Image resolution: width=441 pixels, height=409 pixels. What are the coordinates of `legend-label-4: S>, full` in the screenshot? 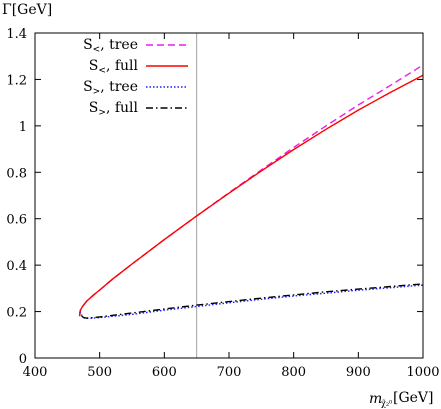 It's located at (114, 109).